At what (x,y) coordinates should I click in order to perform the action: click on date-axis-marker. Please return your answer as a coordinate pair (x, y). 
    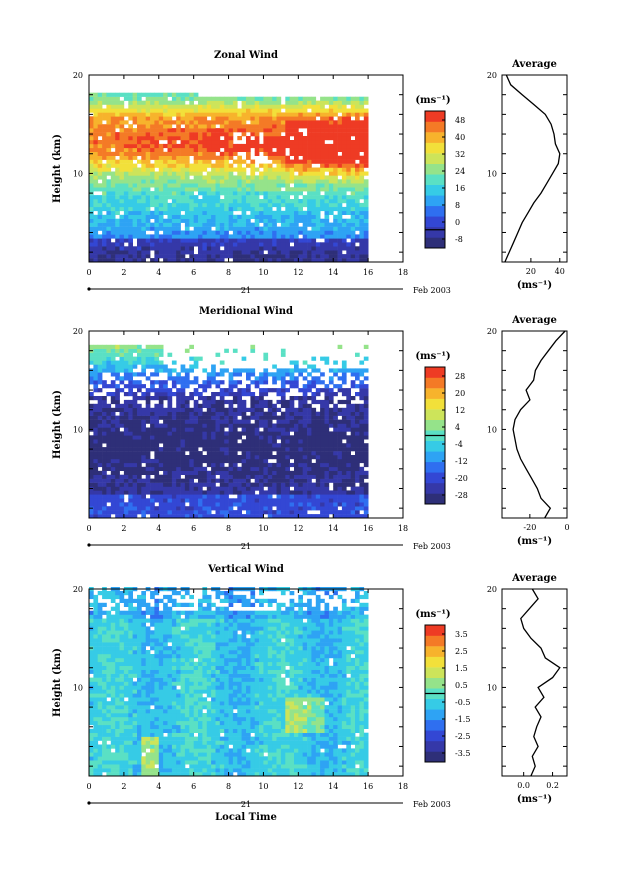
    Looking at the image, I should click on (89, 289).